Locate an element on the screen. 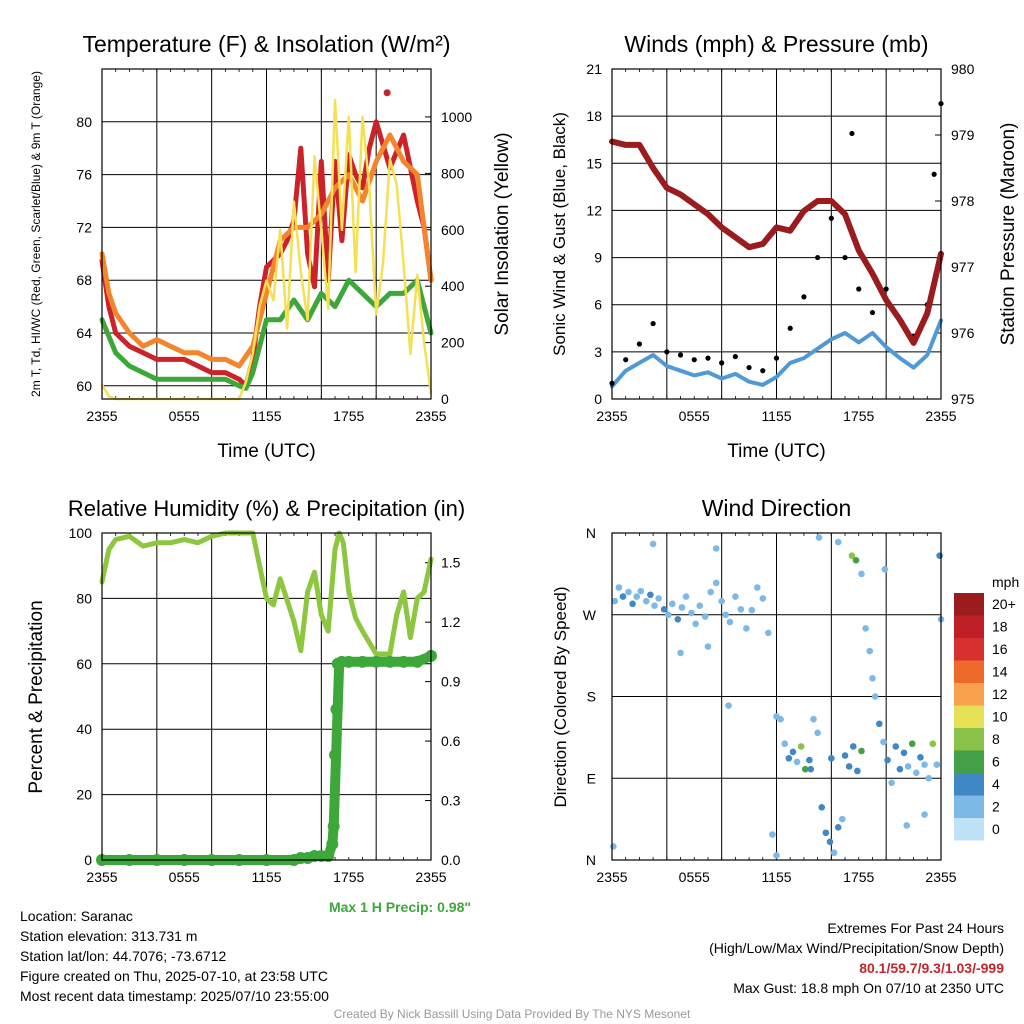  speed-legend: mph 20+ 18 16 14 12 10 8 6 4 2 0 is located at coordinates (986, 707).